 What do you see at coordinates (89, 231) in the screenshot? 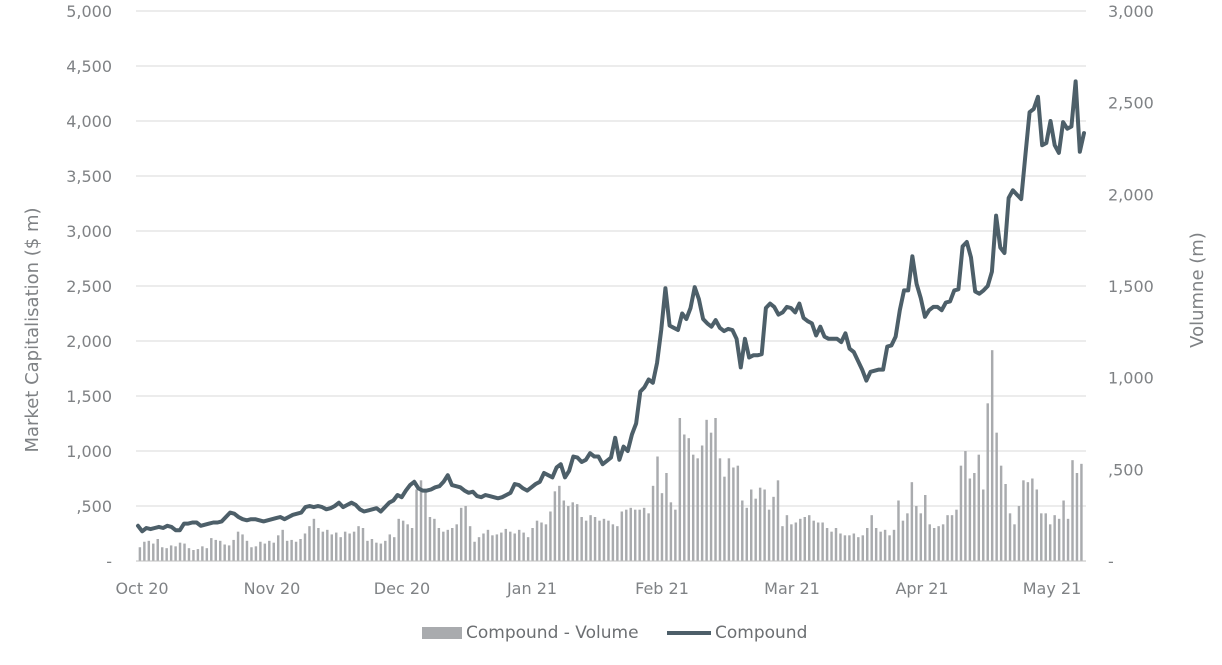
I see `left-tick-label: 3,000` at bounding box center [89, 231].